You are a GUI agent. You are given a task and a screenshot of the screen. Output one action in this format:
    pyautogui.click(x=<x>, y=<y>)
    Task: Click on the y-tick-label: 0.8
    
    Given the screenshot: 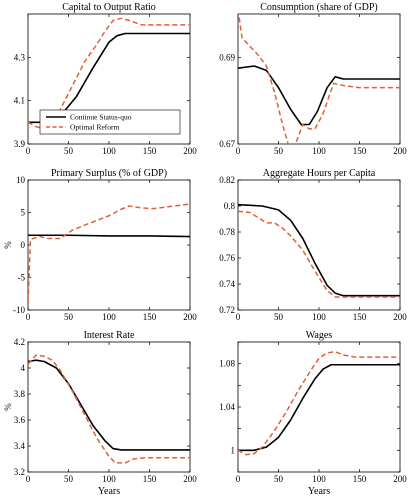 What is the action you would take?
    pyautogui.click(x=230, y=206)
    